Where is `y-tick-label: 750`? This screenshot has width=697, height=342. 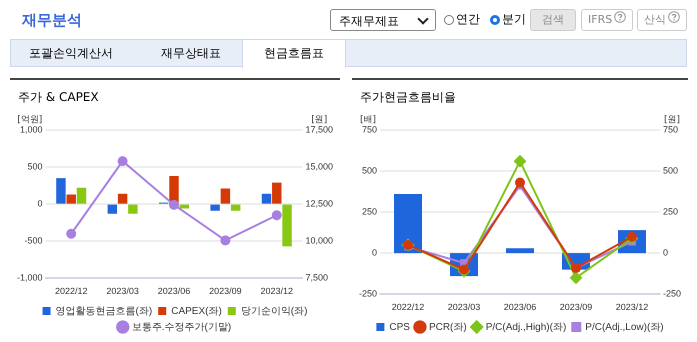 y-tick-label: 750 is located at coordinates (370, 129).